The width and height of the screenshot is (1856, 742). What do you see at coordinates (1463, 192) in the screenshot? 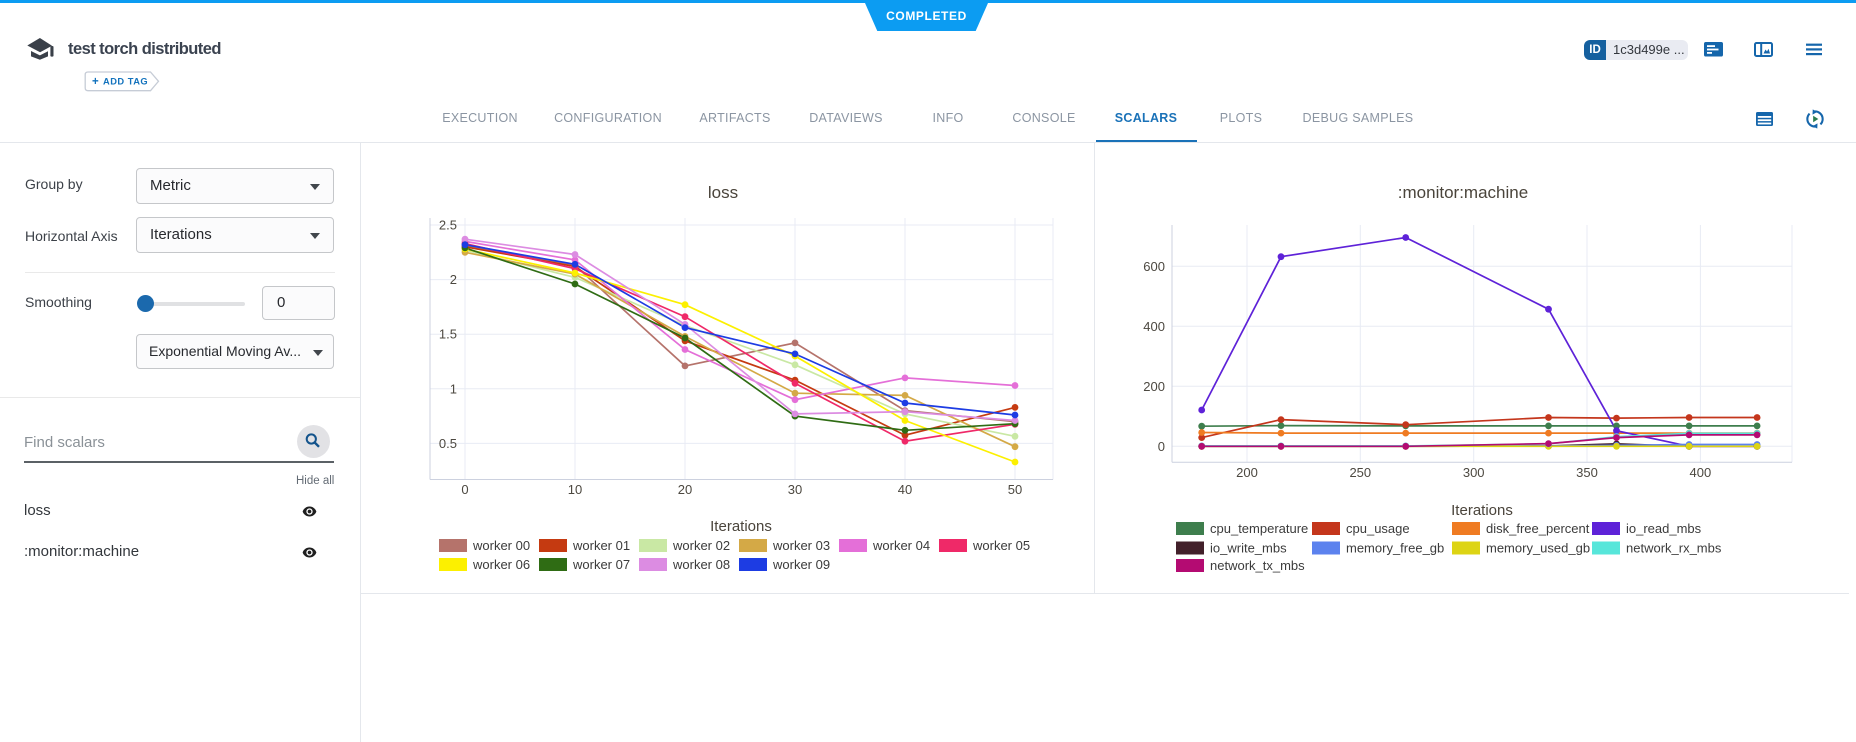
I see `svg-text: :monitor:machine` at bounding box center [1463, 192].